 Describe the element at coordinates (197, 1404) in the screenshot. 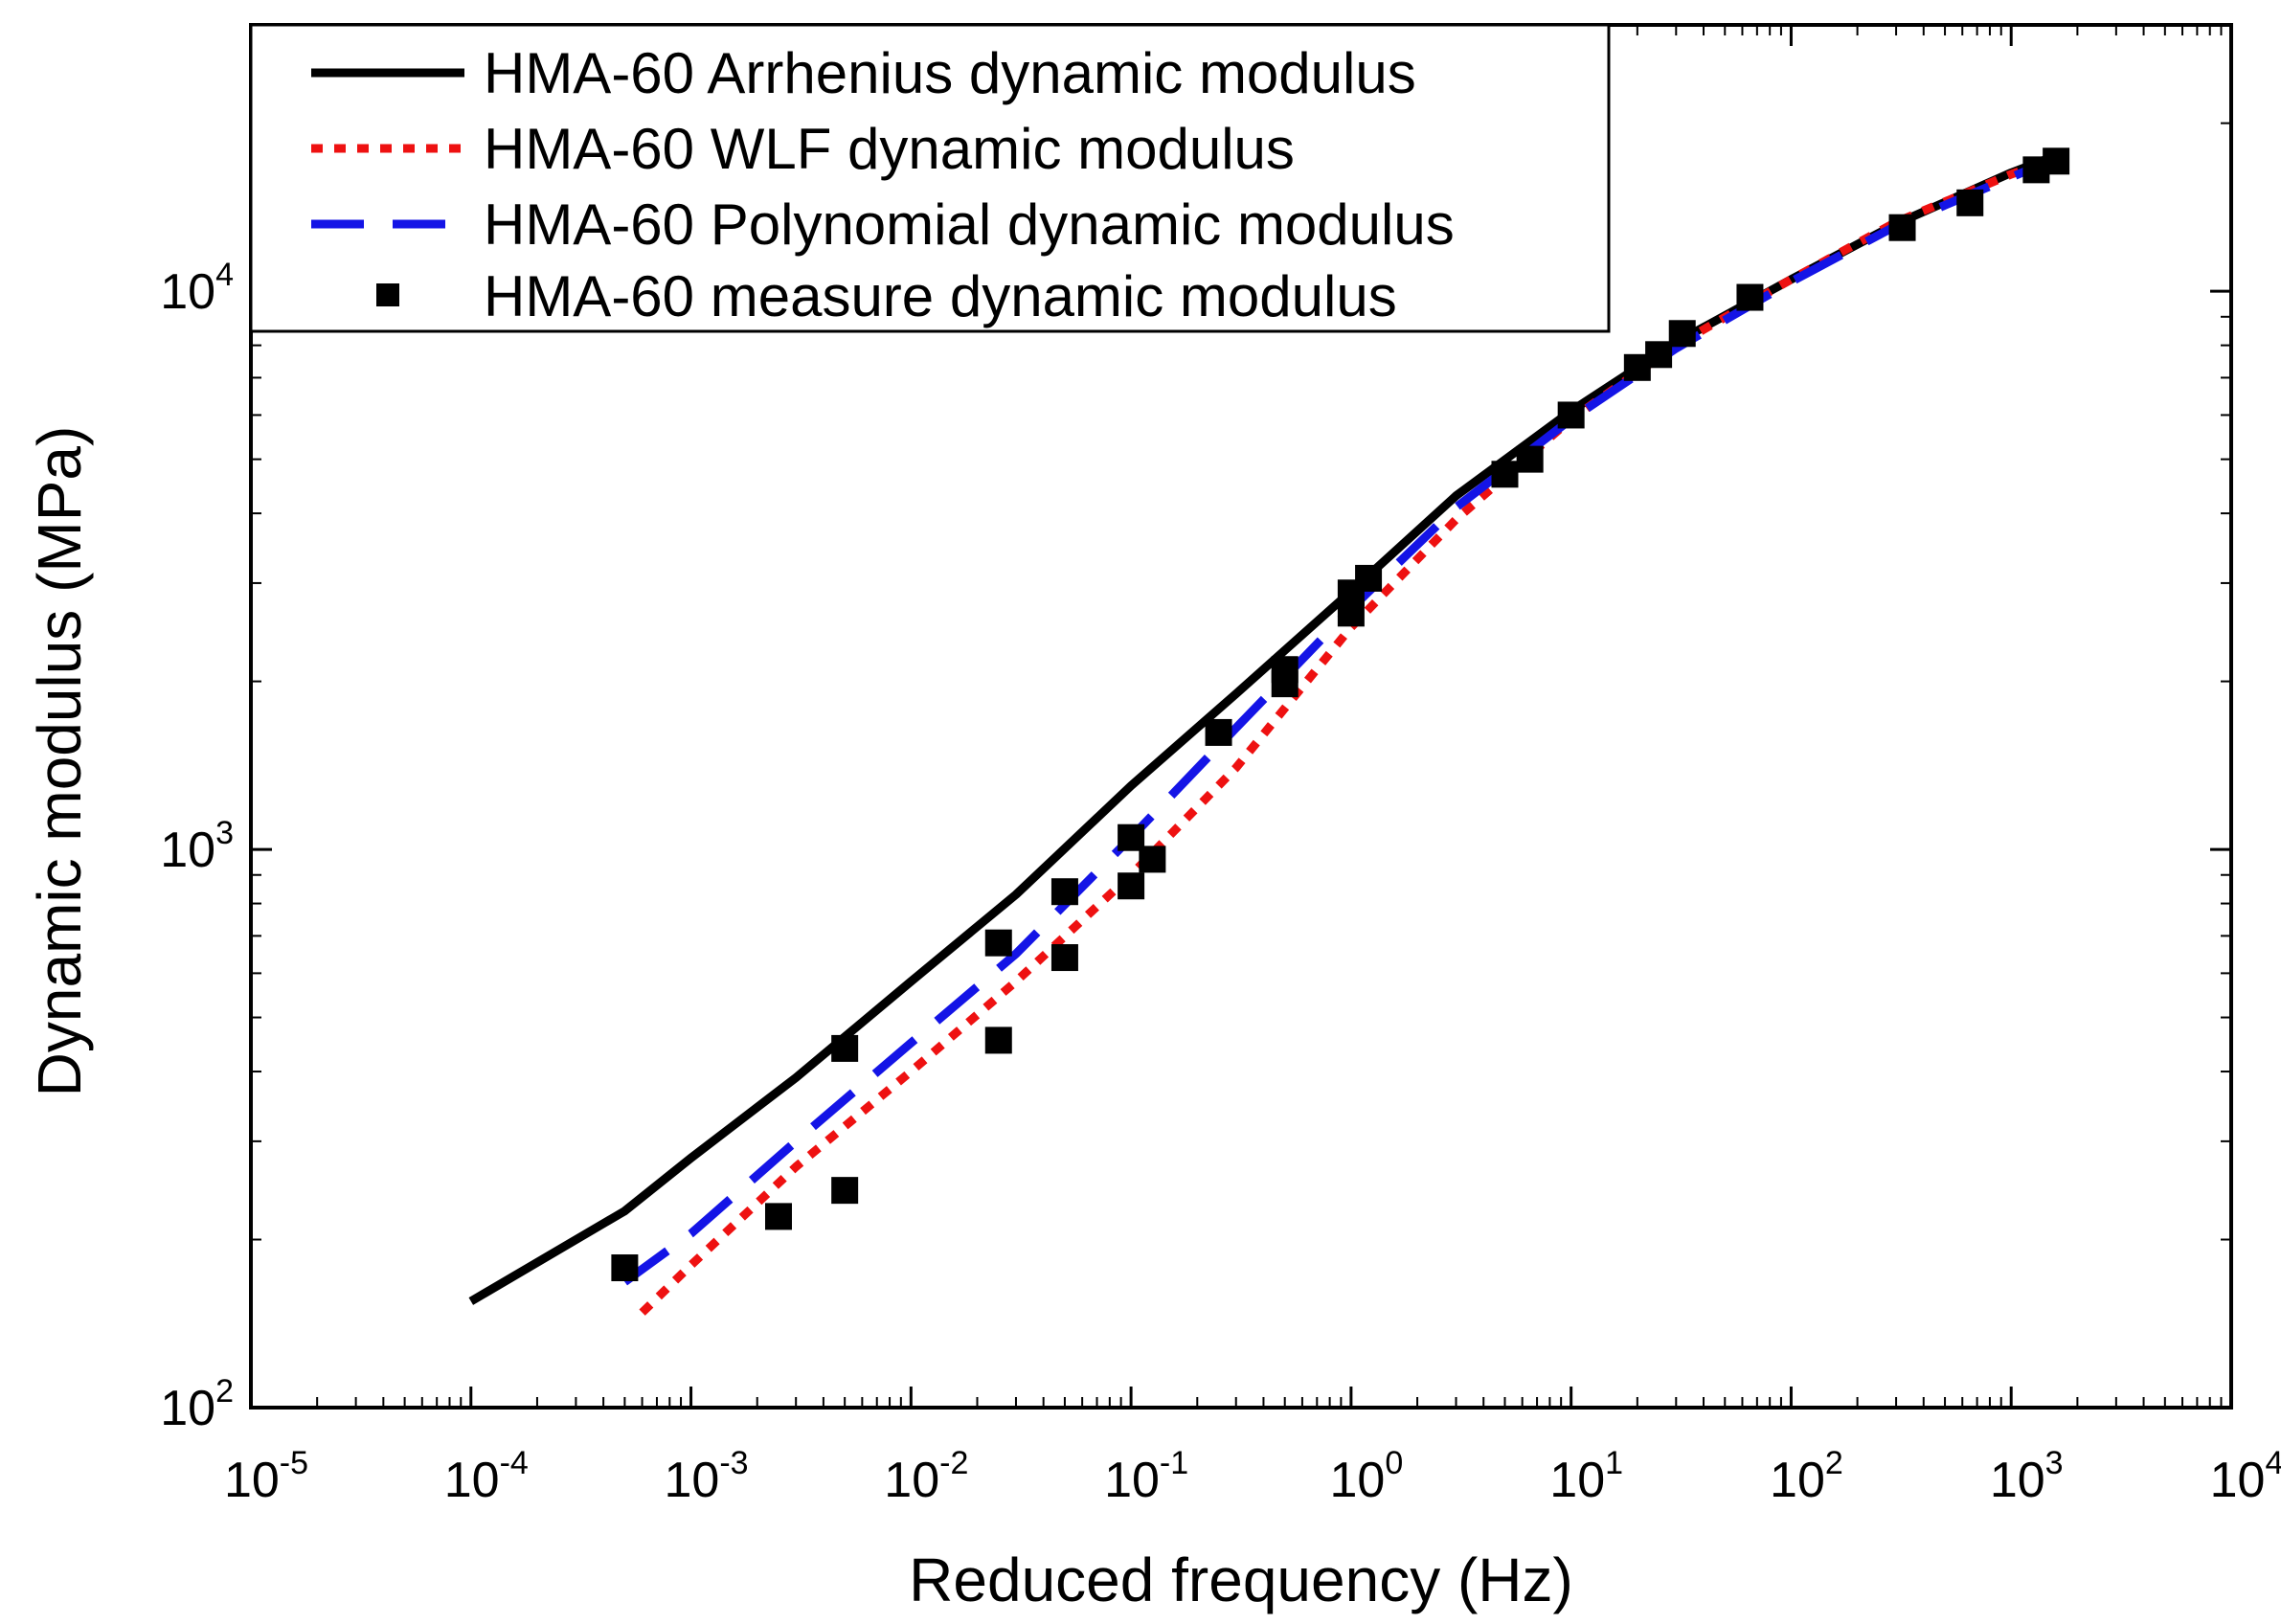

I see `y-tick-label: 10²` at that location.